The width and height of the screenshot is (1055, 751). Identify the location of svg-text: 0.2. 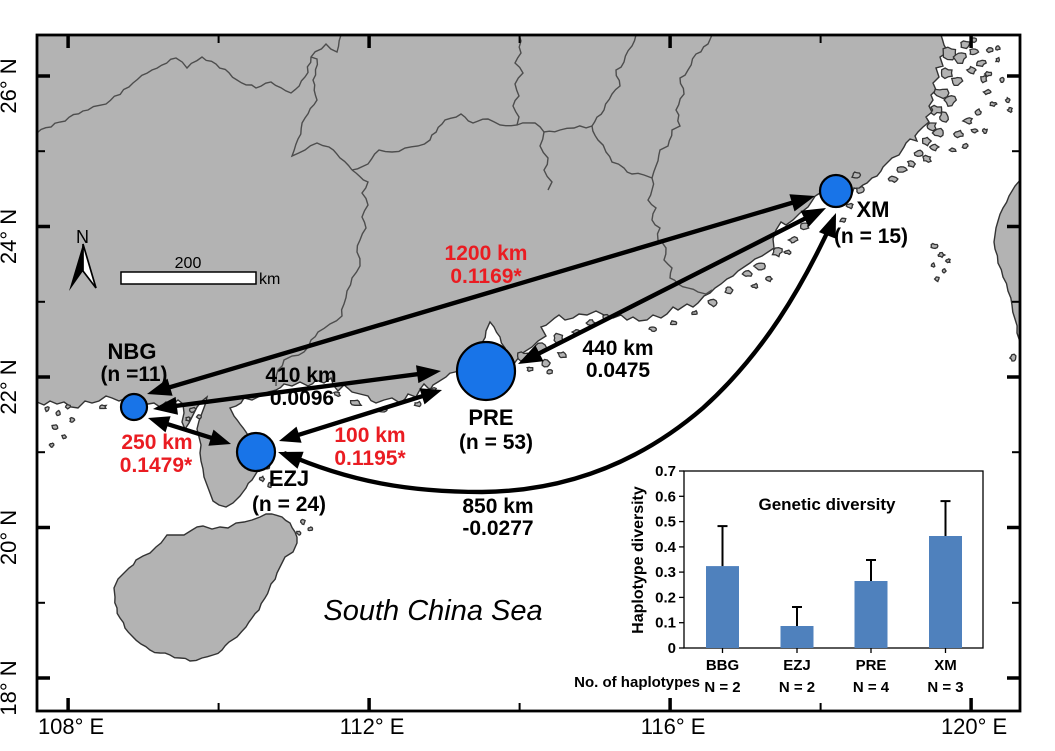
(665, 597).